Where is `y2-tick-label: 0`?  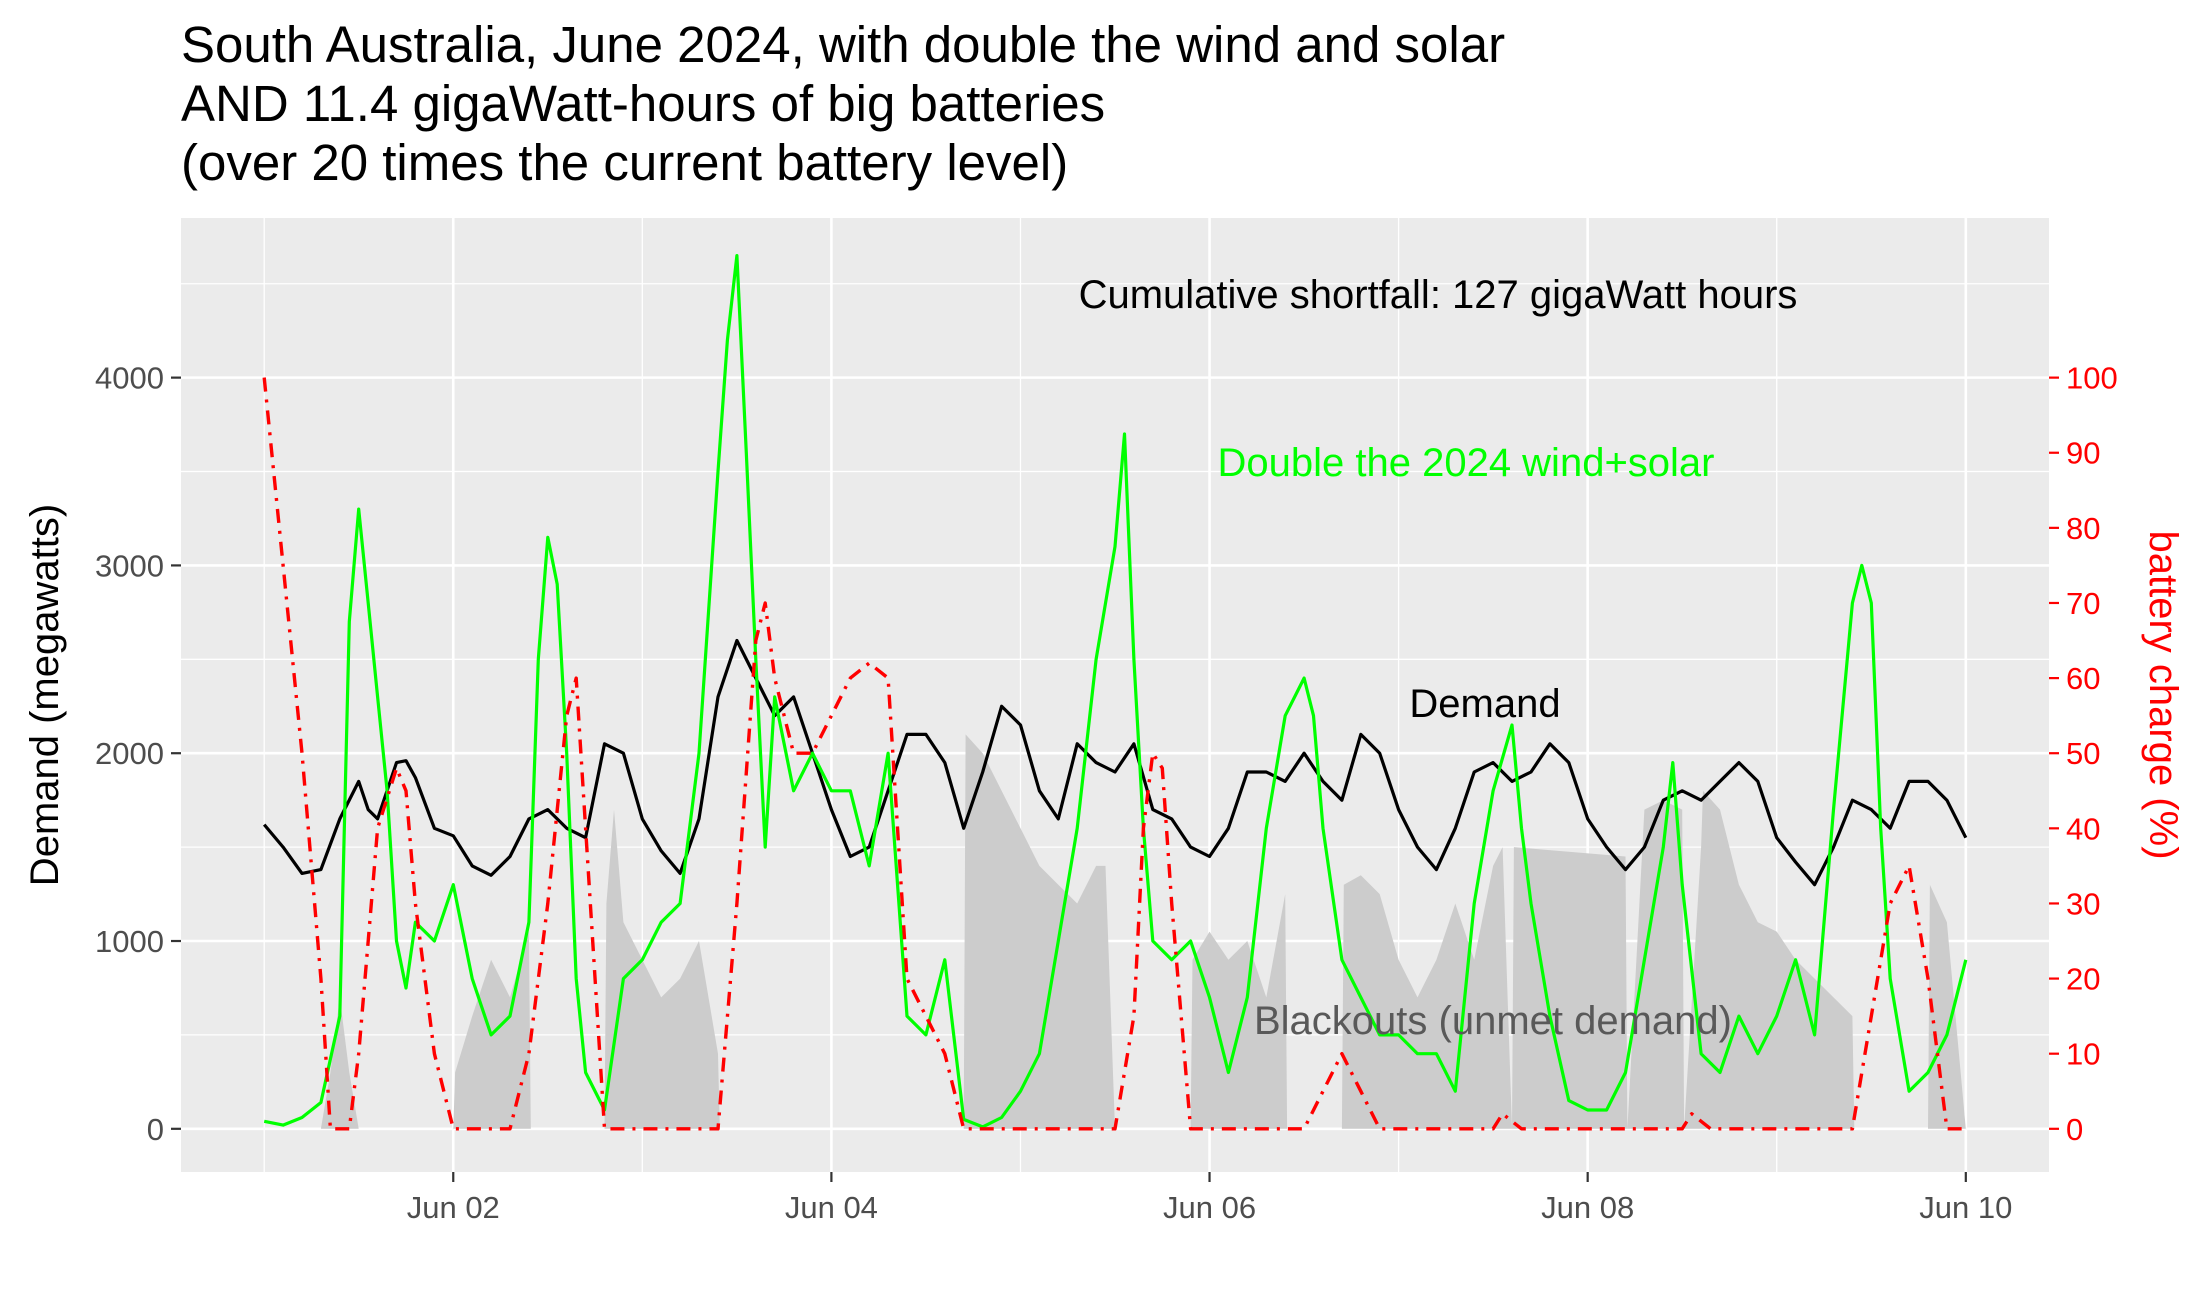 y2-tick-label: 0 is located at coordinates (2074, 1129).